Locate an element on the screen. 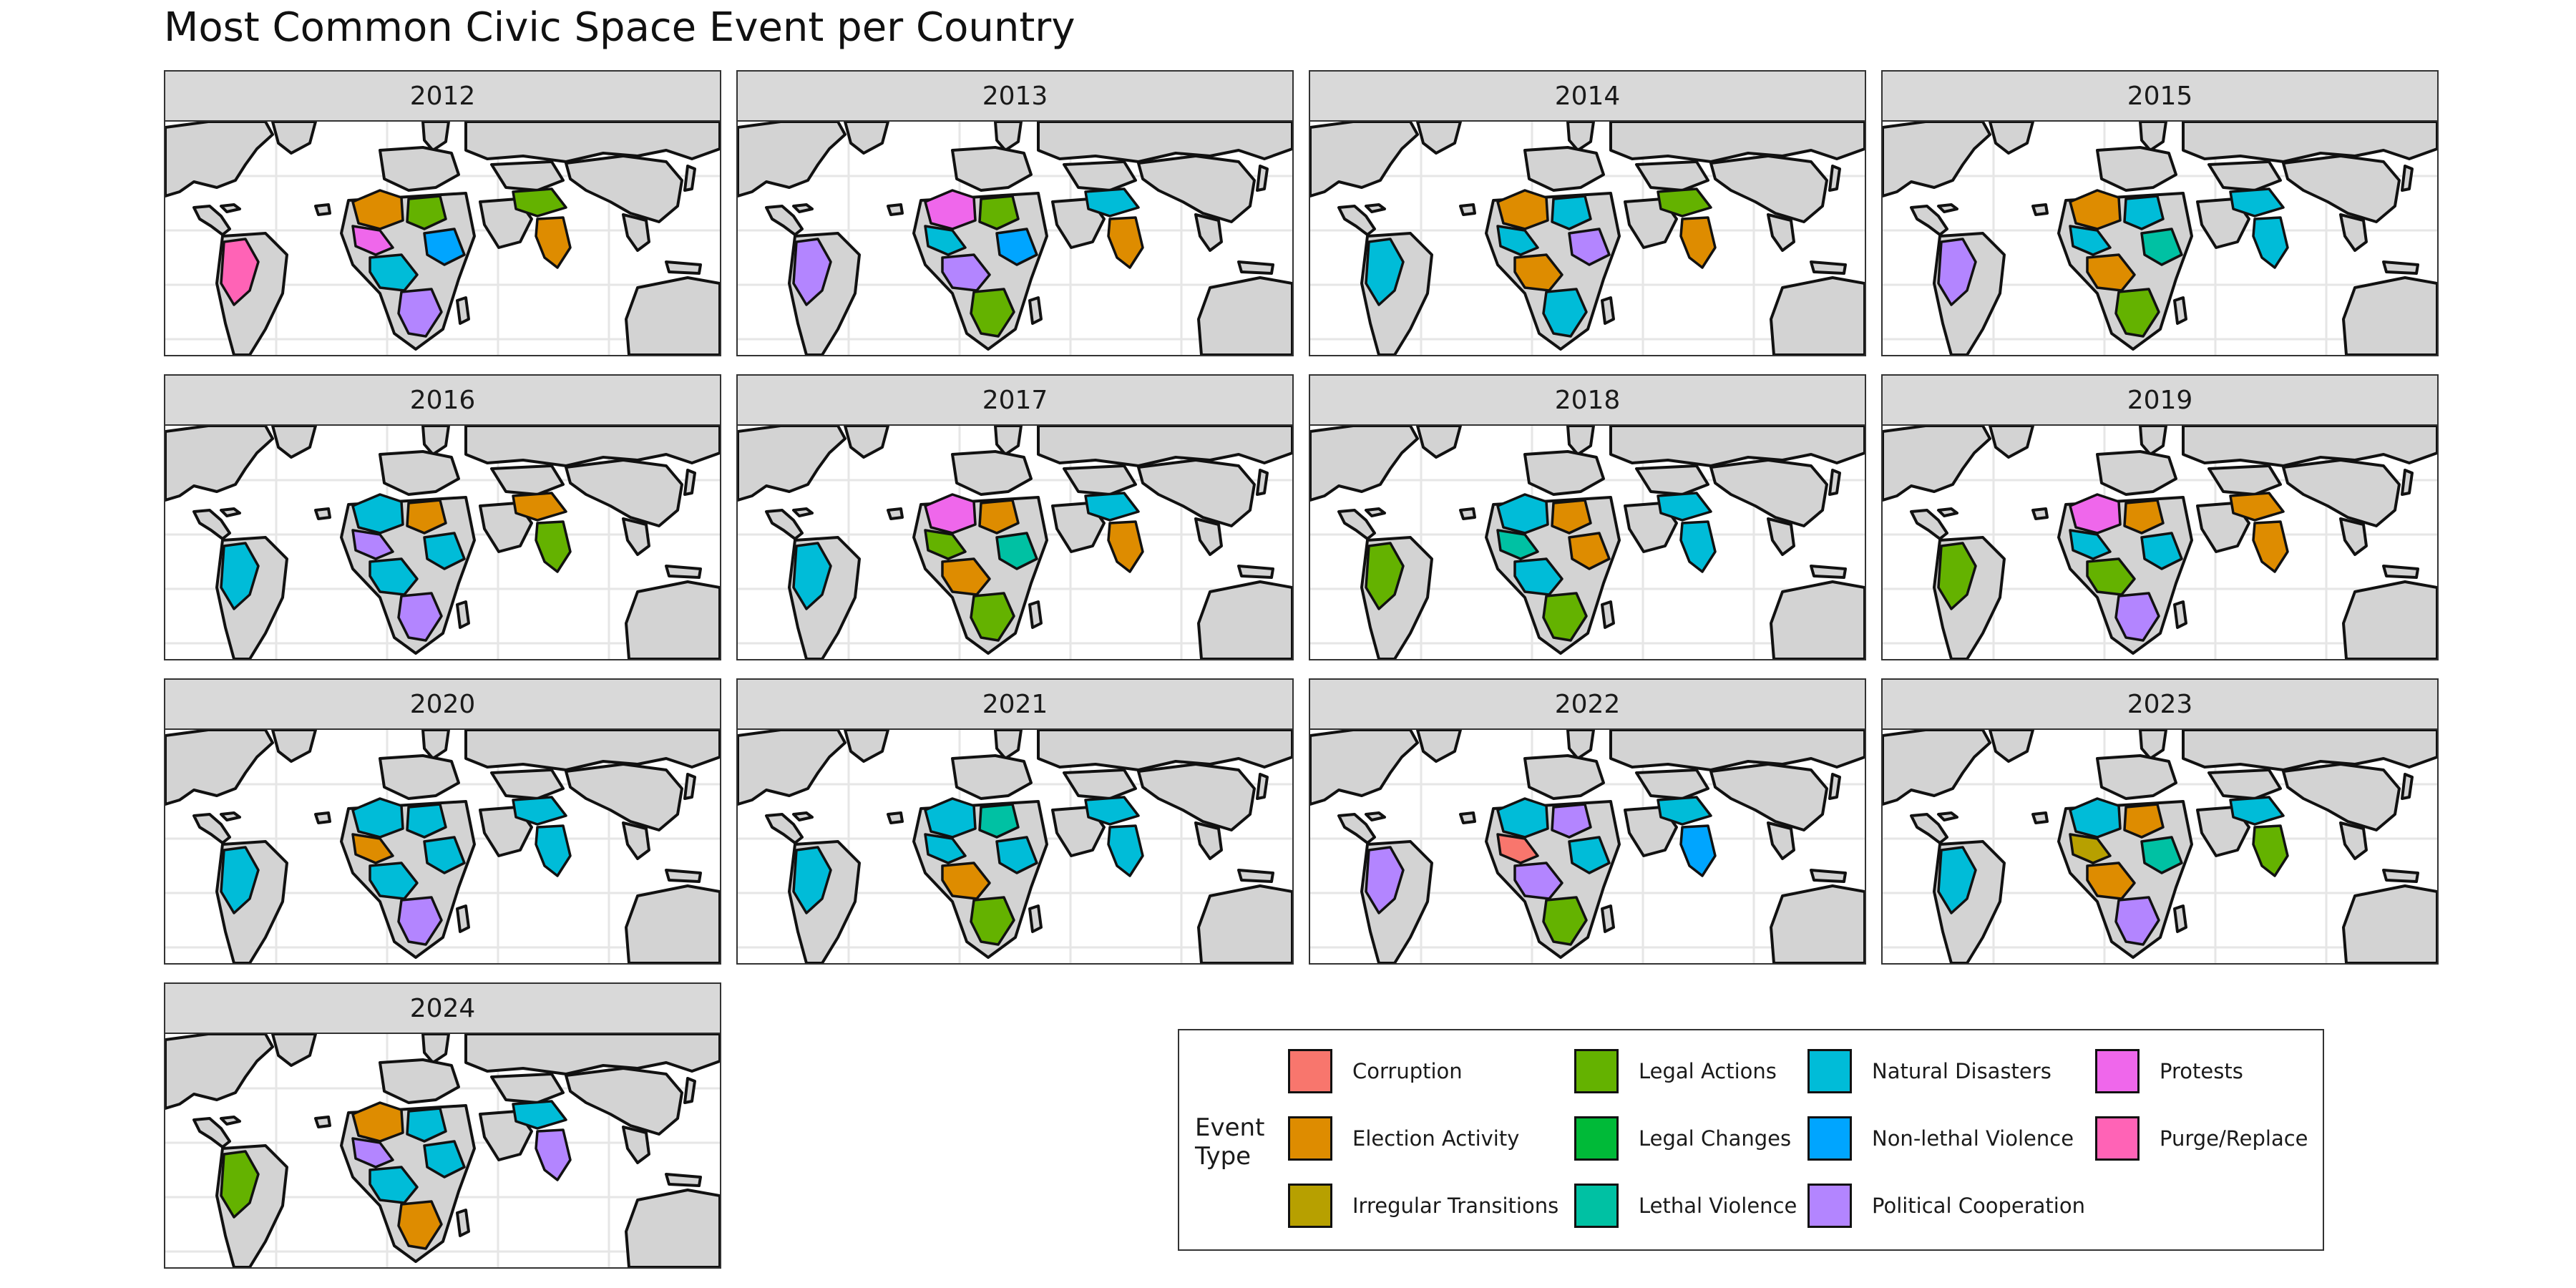 This screenshot has height=1288, width=2576. legend-label: Political Cooperation is located at coordinates (1978, 1206).